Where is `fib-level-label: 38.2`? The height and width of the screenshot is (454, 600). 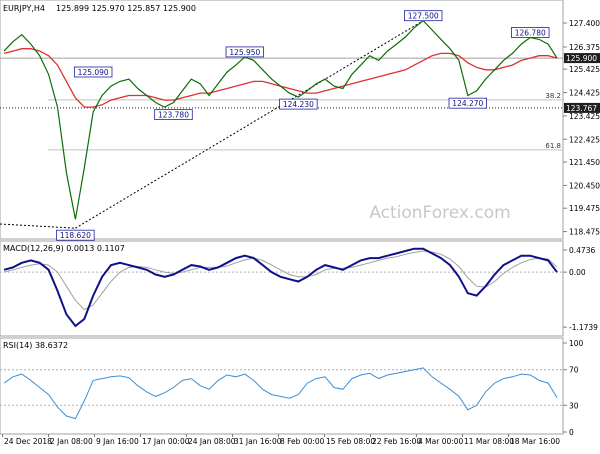
fib-level-label: 38.2 is located at coordinates (553, 96).